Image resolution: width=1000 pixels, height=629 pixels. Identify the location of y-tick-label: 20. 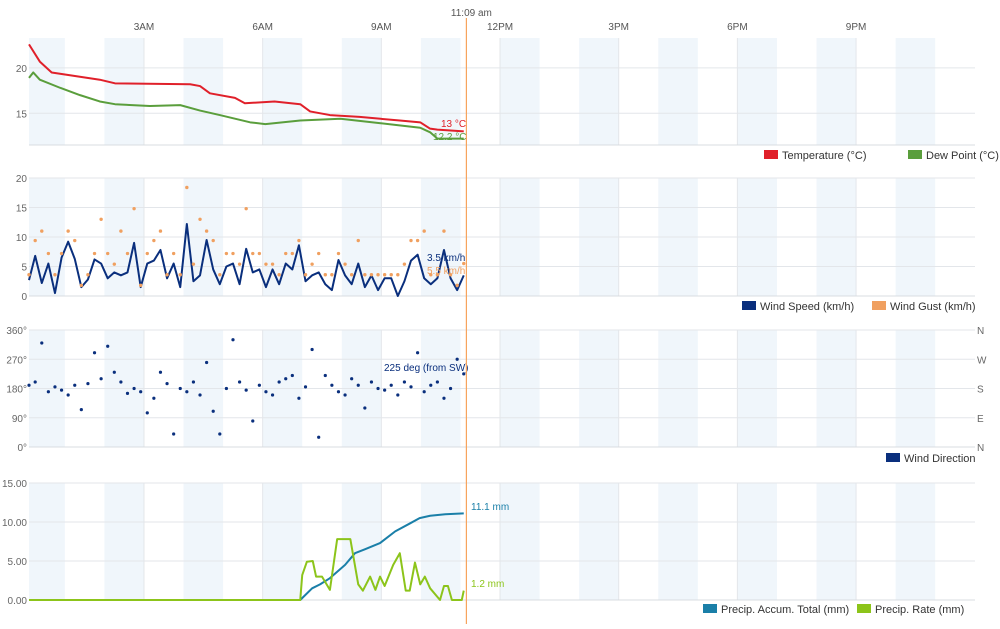
(22, 69).